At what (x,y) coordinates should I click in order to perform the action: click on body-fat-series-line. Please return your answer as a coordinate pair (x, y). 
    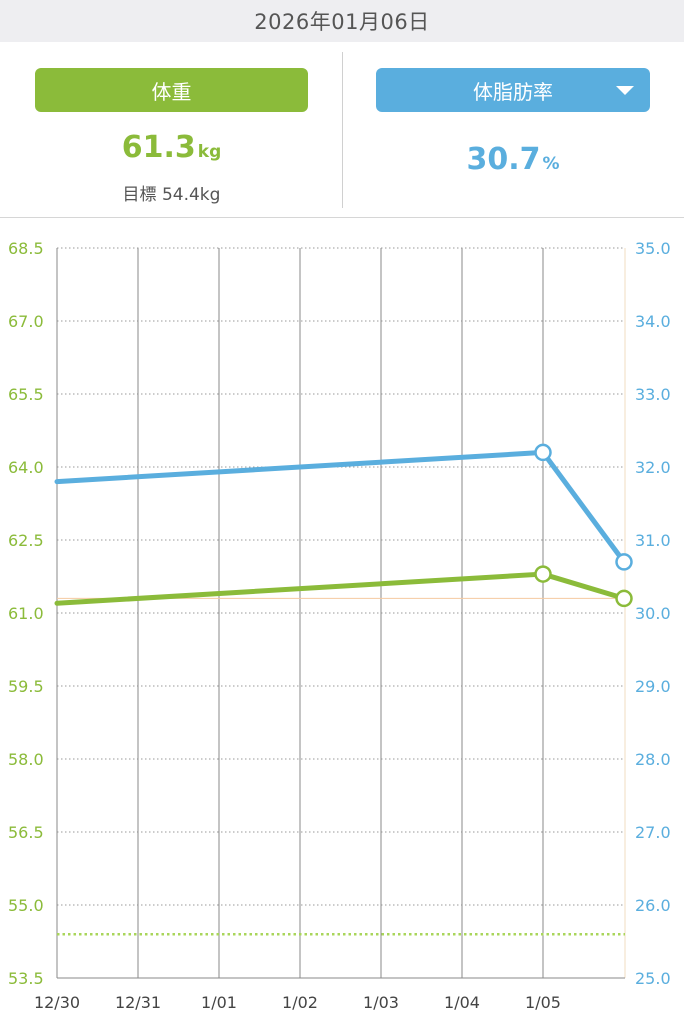
    Looking at the image, I should click on (340, 507).